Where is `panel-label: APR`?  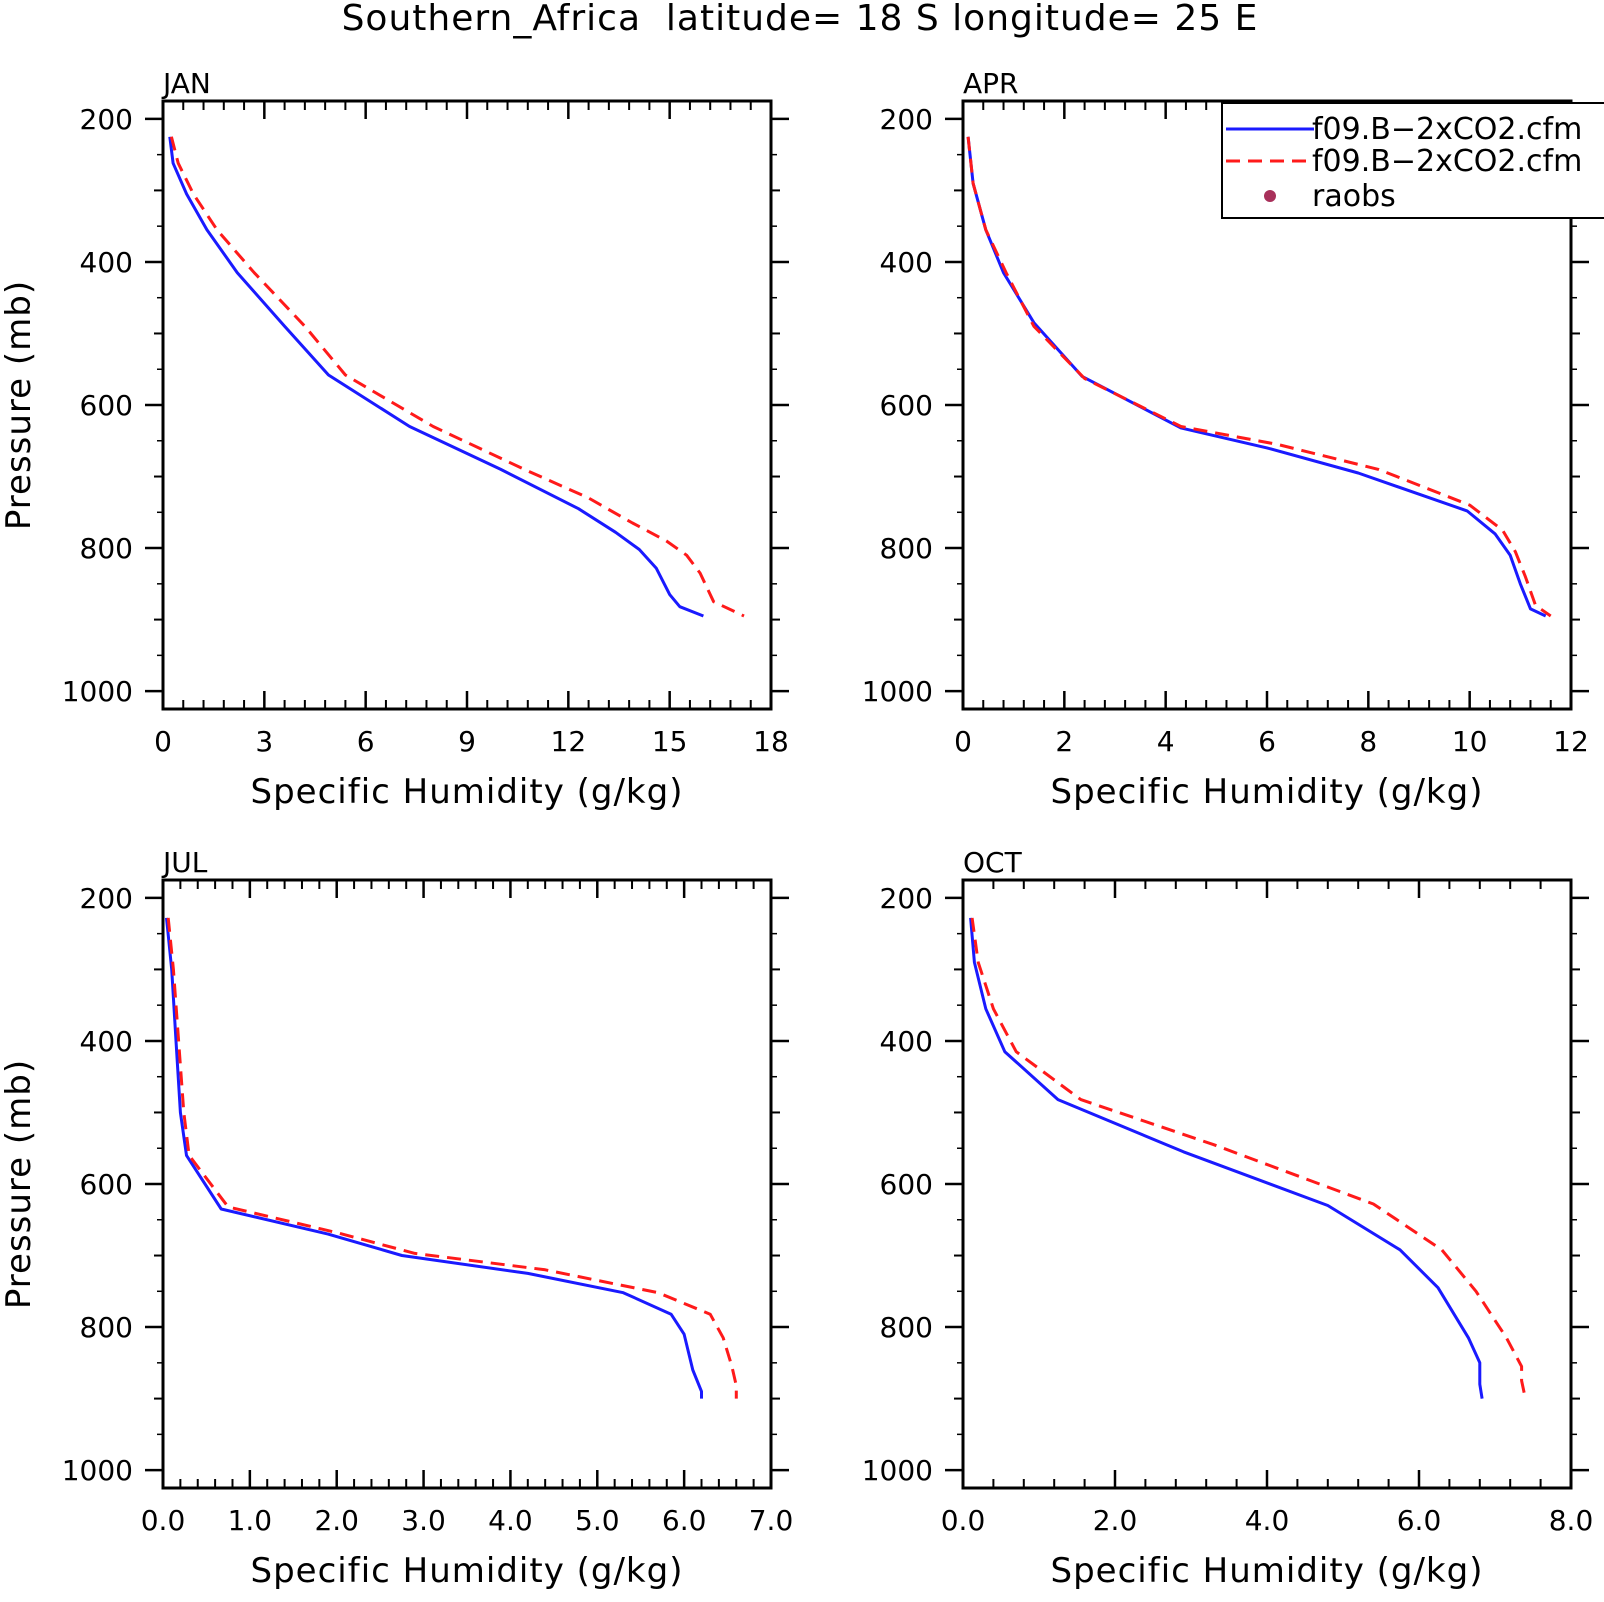
panel-label: APR is located at coordinates (991, 83).